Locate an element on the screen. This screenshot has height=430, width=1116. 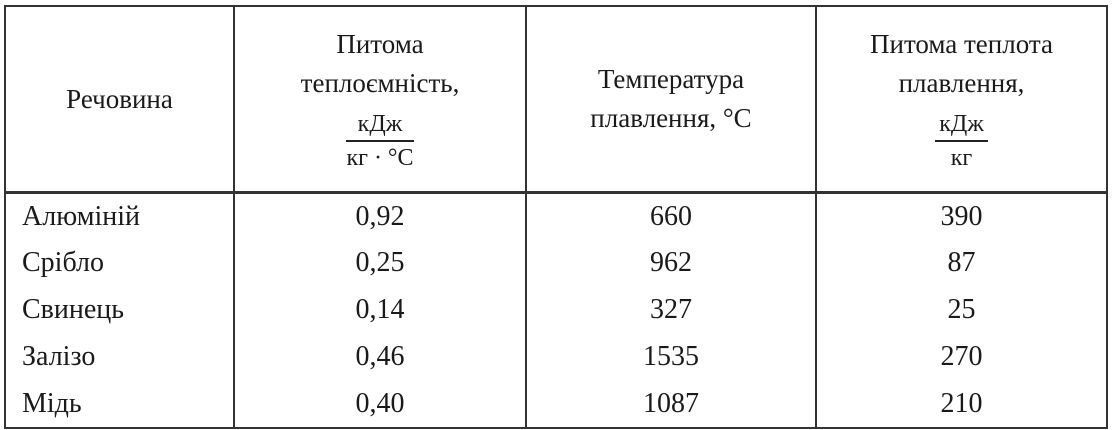
melting-temp-cell: 1535 is located at coordinates (671, 357).